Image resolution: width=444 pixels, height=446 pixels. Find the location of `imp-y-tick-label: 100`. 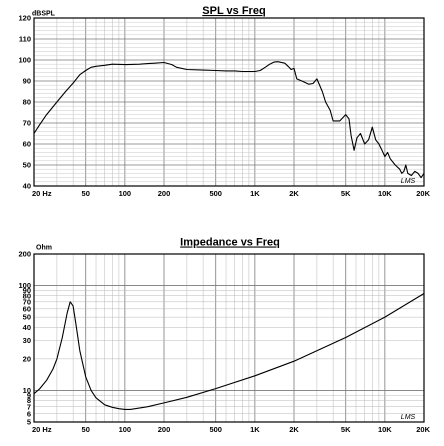

imp-y-tick-label: 100 is located at coordinates (24, 285).